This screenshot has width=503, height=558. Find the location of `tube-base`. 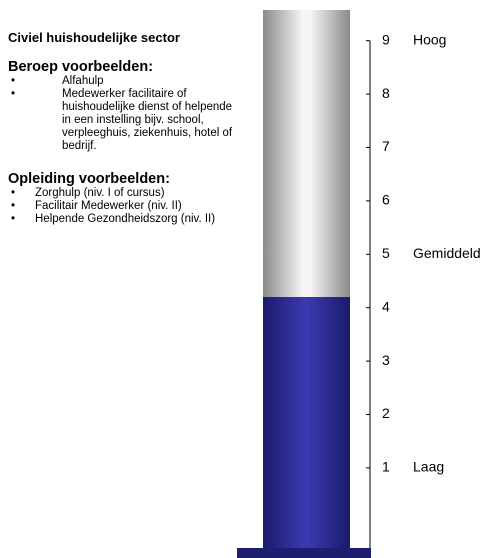

tube-base is located at coordinates (304, 553).